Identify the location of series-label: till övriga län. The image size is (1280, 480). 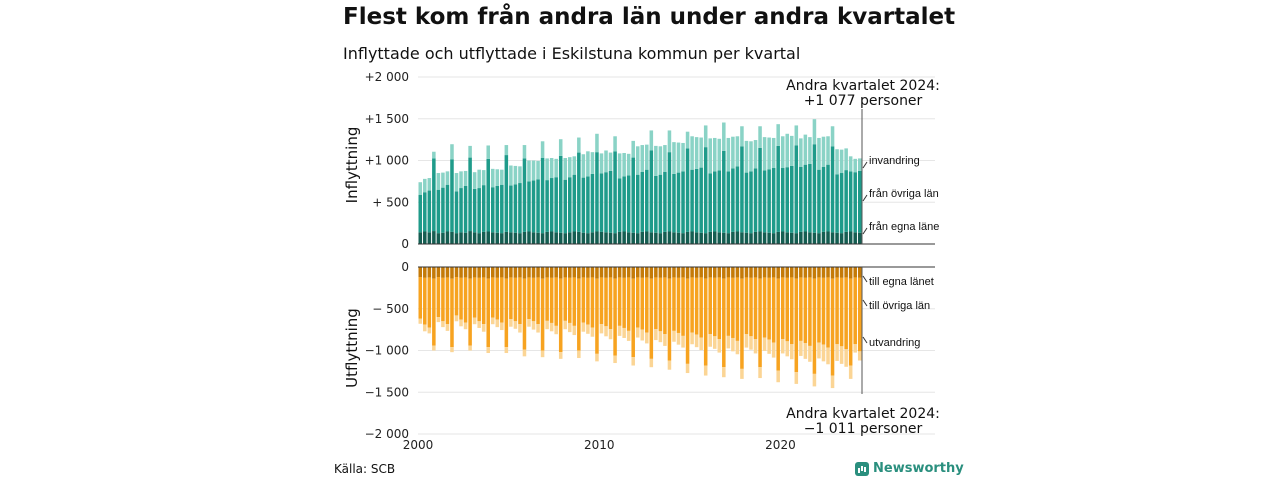
(899, 306).